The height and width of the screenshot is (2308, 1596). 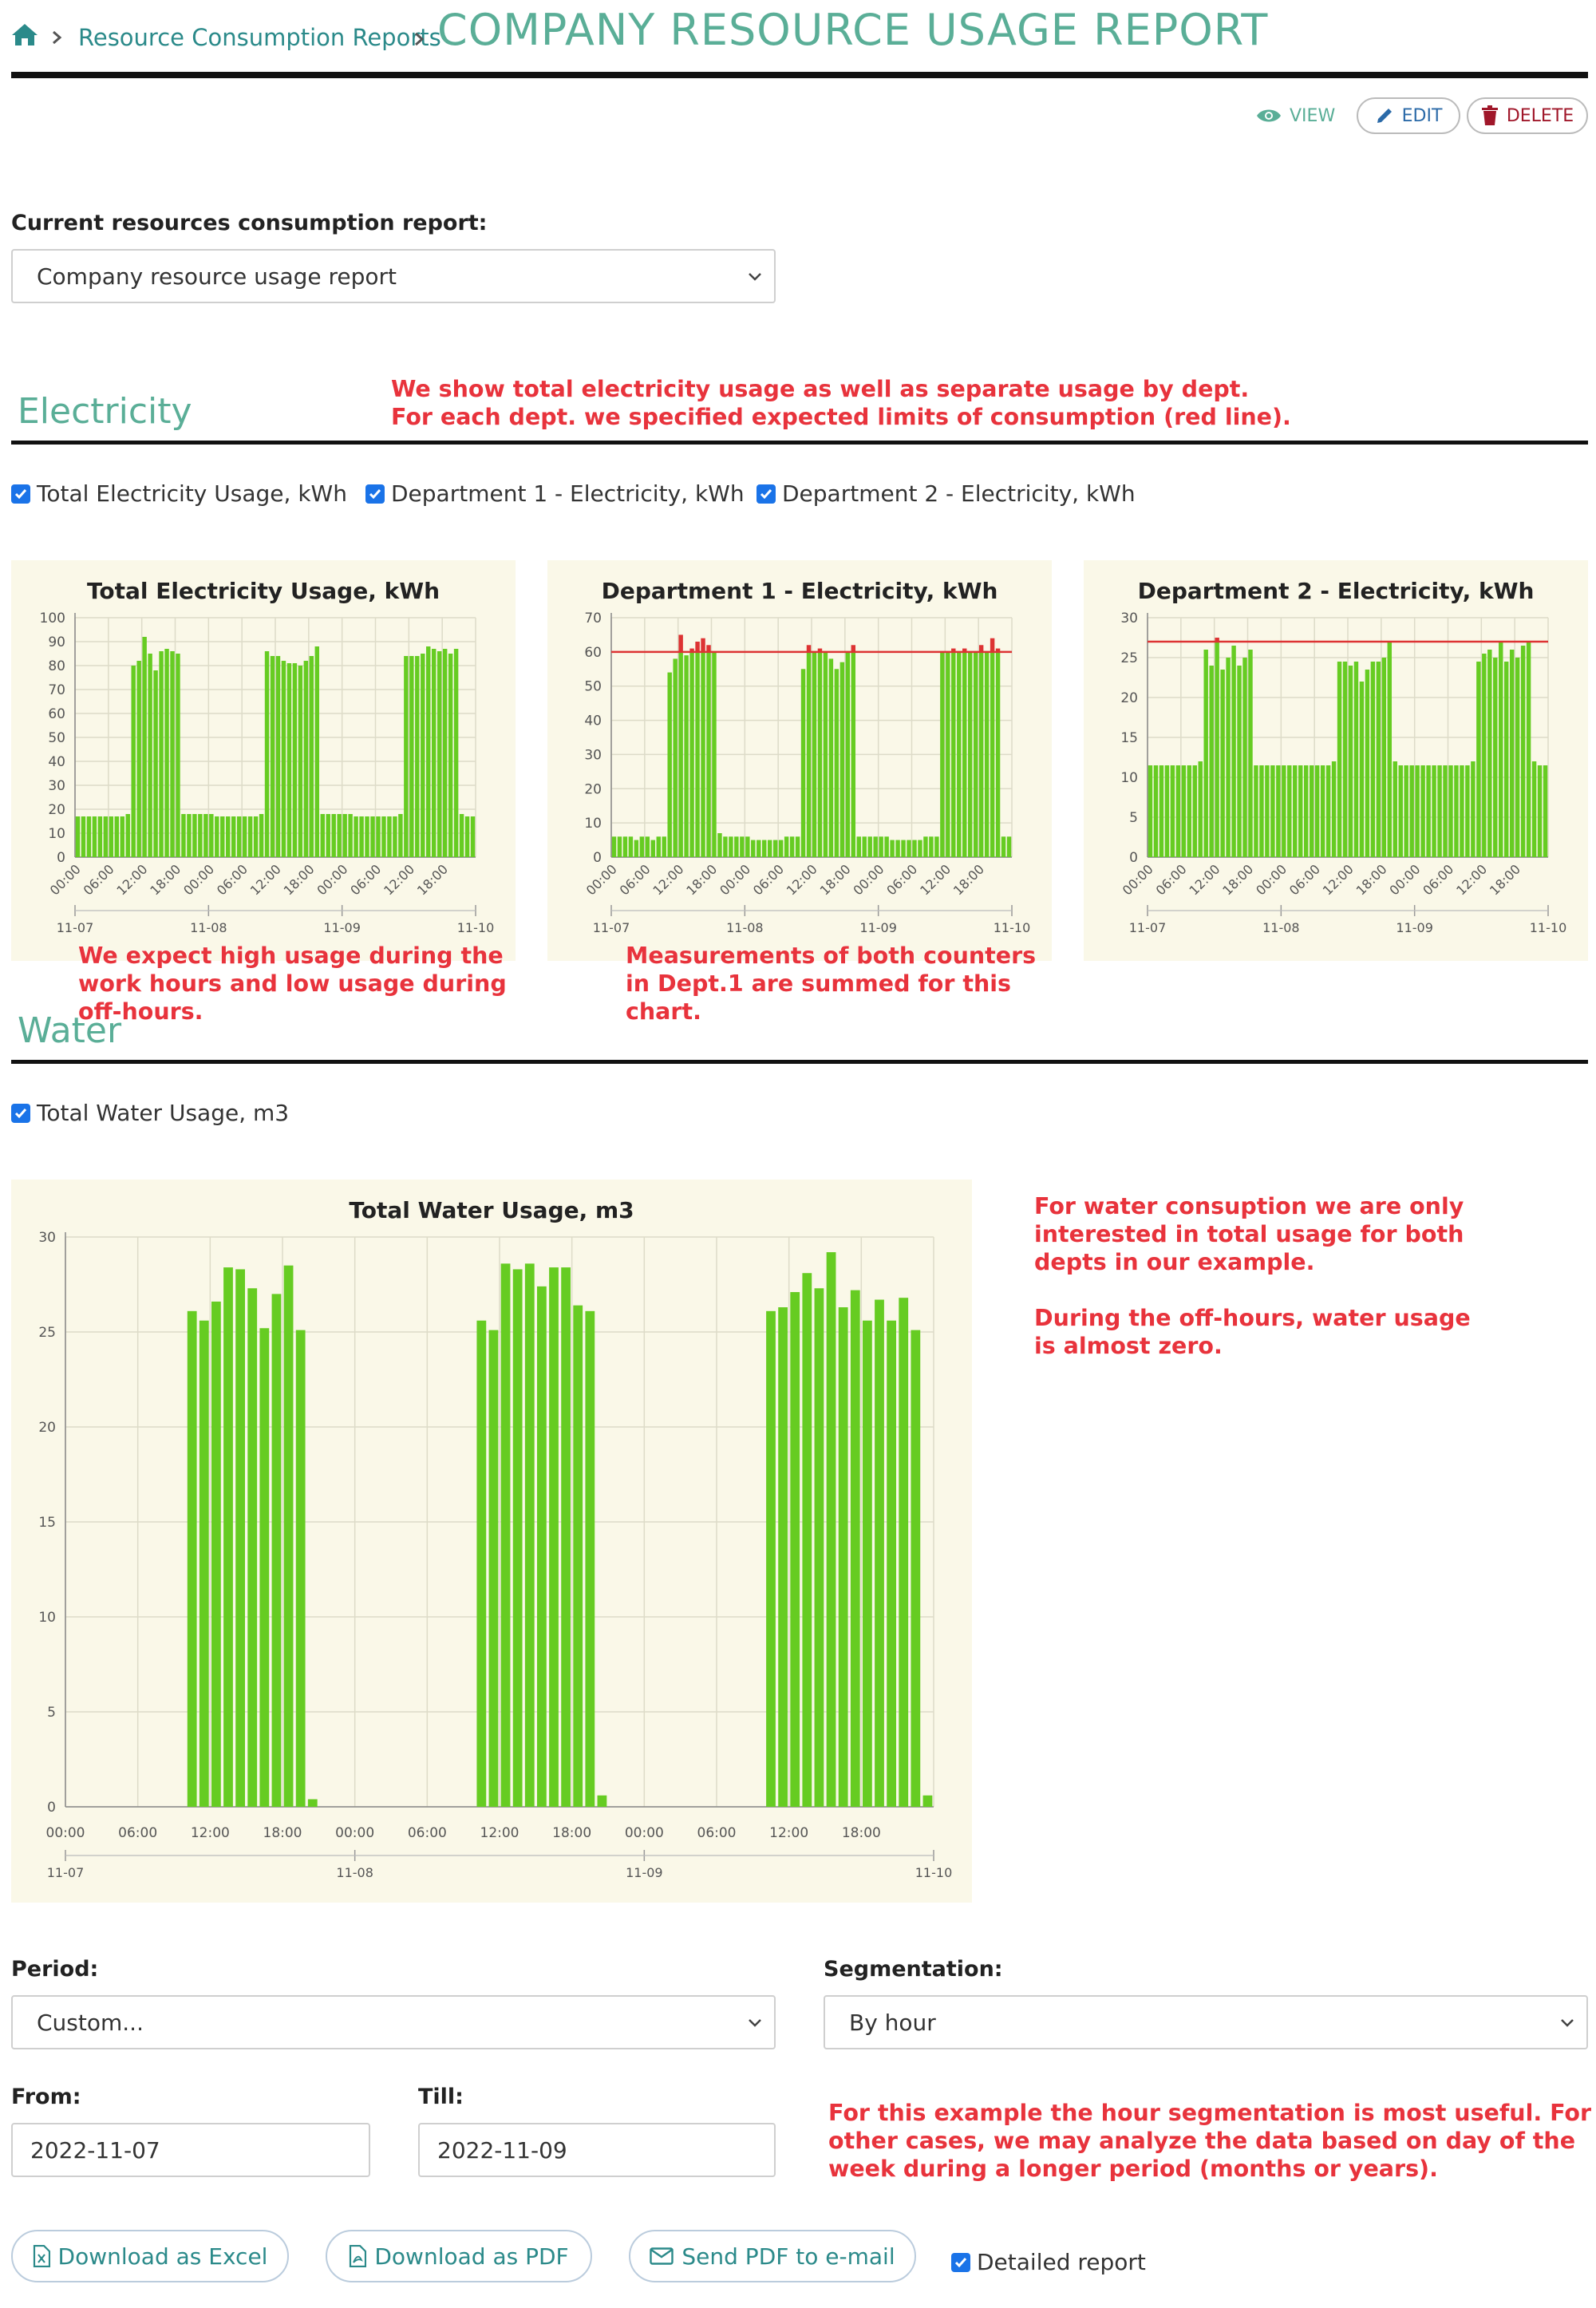 What do you see at coordinates (555, 494) in the screenshot?
I see `dept1-electricity-checkbox: Department 1 - Electricity, kWh` at bounding box center [555, 494].